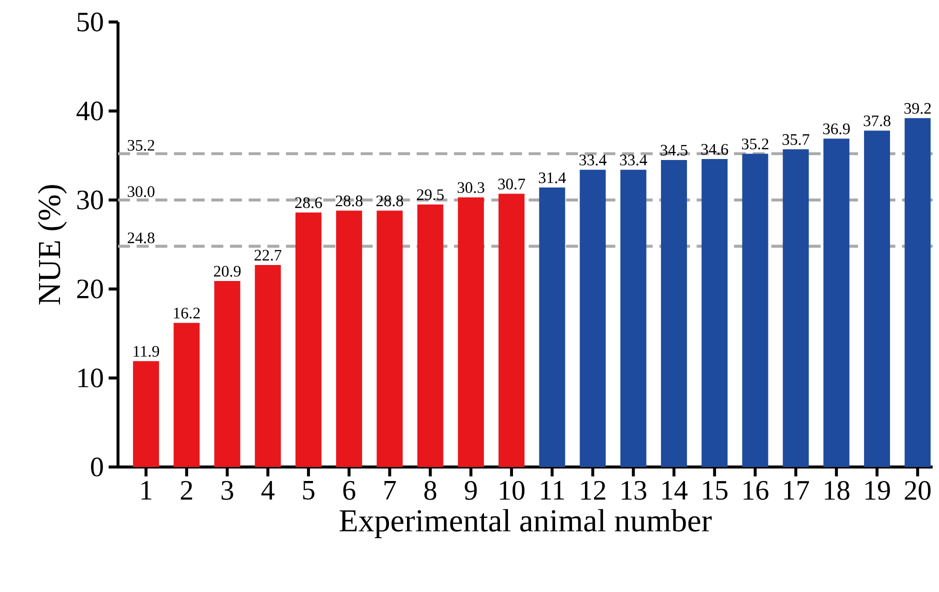 Image resolution: width=939 pixels, height=592 pixels. Describe the element at coordinates (593, 490) in the screenshot. I see `x-tick-label: 12` at that location.